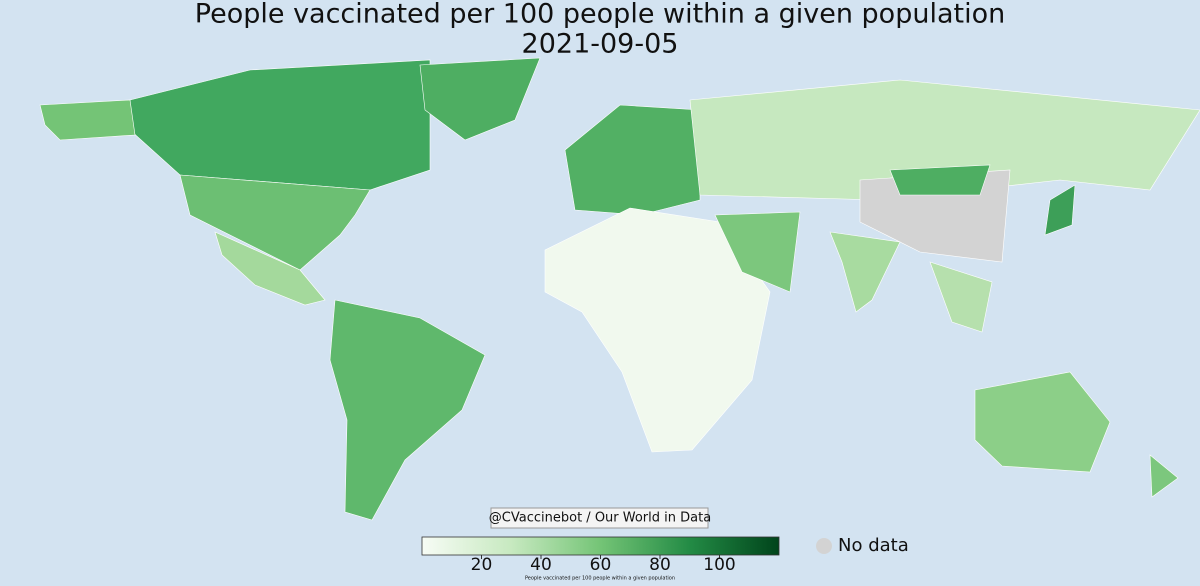  Describe the element at coordinates (270, 268) in the screenshot. I see `central-america` at that location.